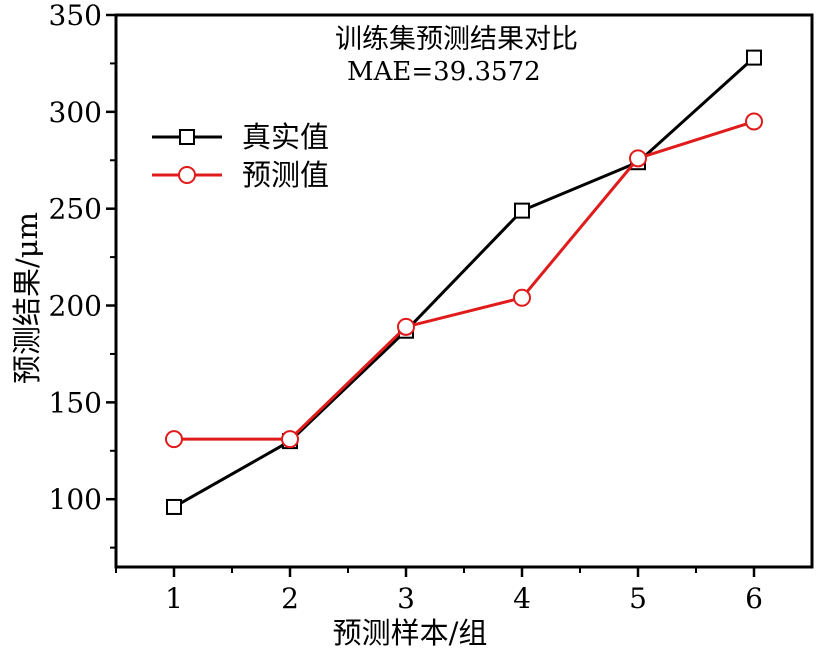 The width and height of the screenshot is (827, 669). Describe the element at coordinates (410, 633) in the screenshot. I see `x-axis-label: 预测样本/组` at that location.